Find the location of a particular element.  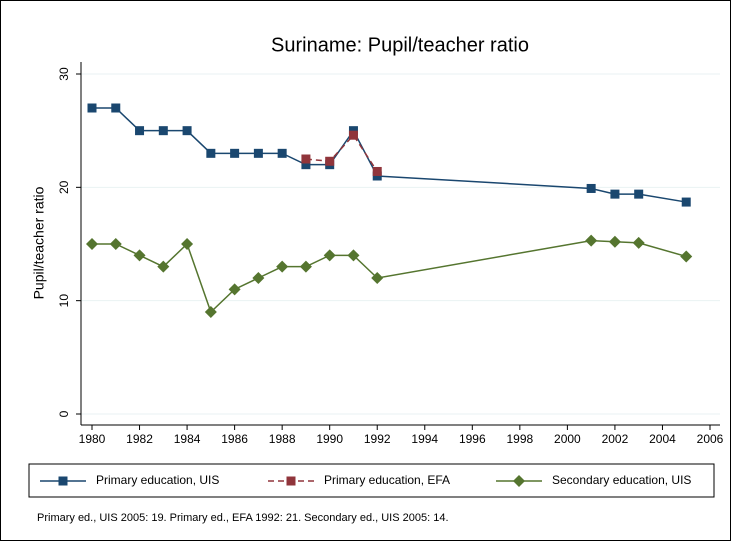

y-tick-label: 10 is located at coordinates (64, 301).